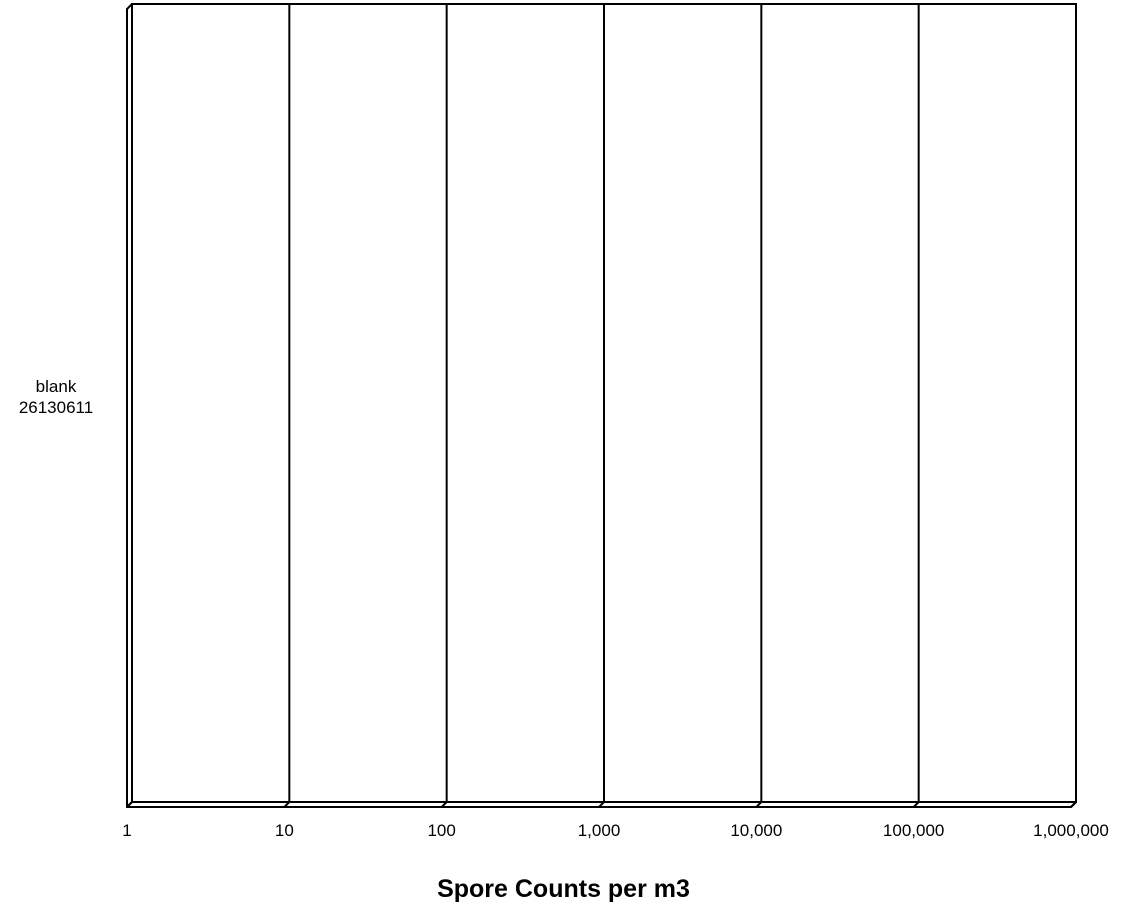 This screenshot has height=913, width=1127. I want to click on x-tick-label: 10,000, so click(756, 830).